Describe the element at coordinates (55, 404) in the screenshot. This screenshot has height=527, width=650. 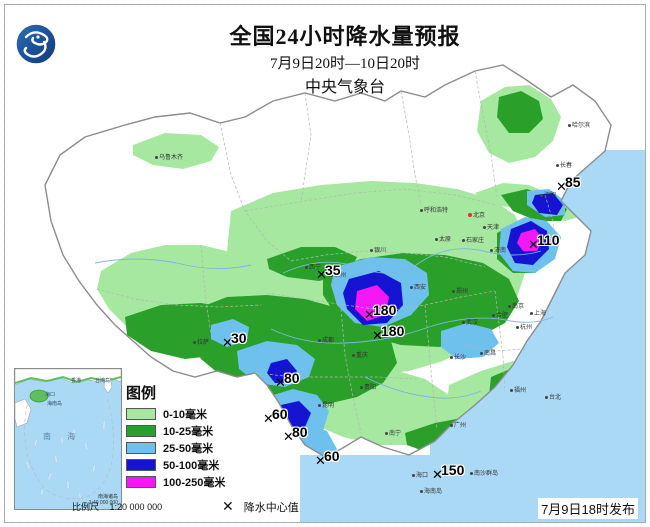
I see `inset-place-label: 海南岛` at that location.